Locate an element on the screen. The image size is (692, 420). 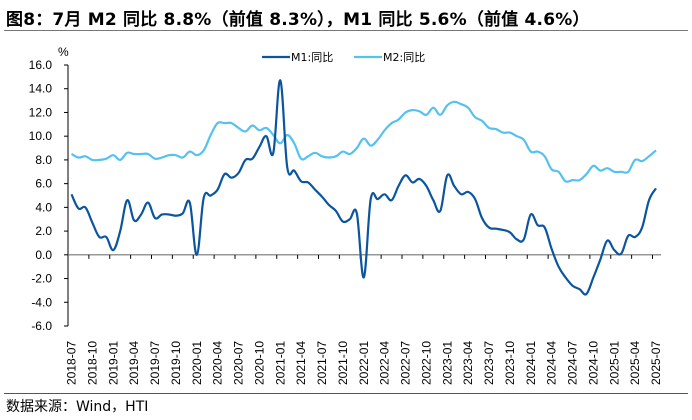
x-tick-label: 2021-01 is located at coordinates (280, 363).